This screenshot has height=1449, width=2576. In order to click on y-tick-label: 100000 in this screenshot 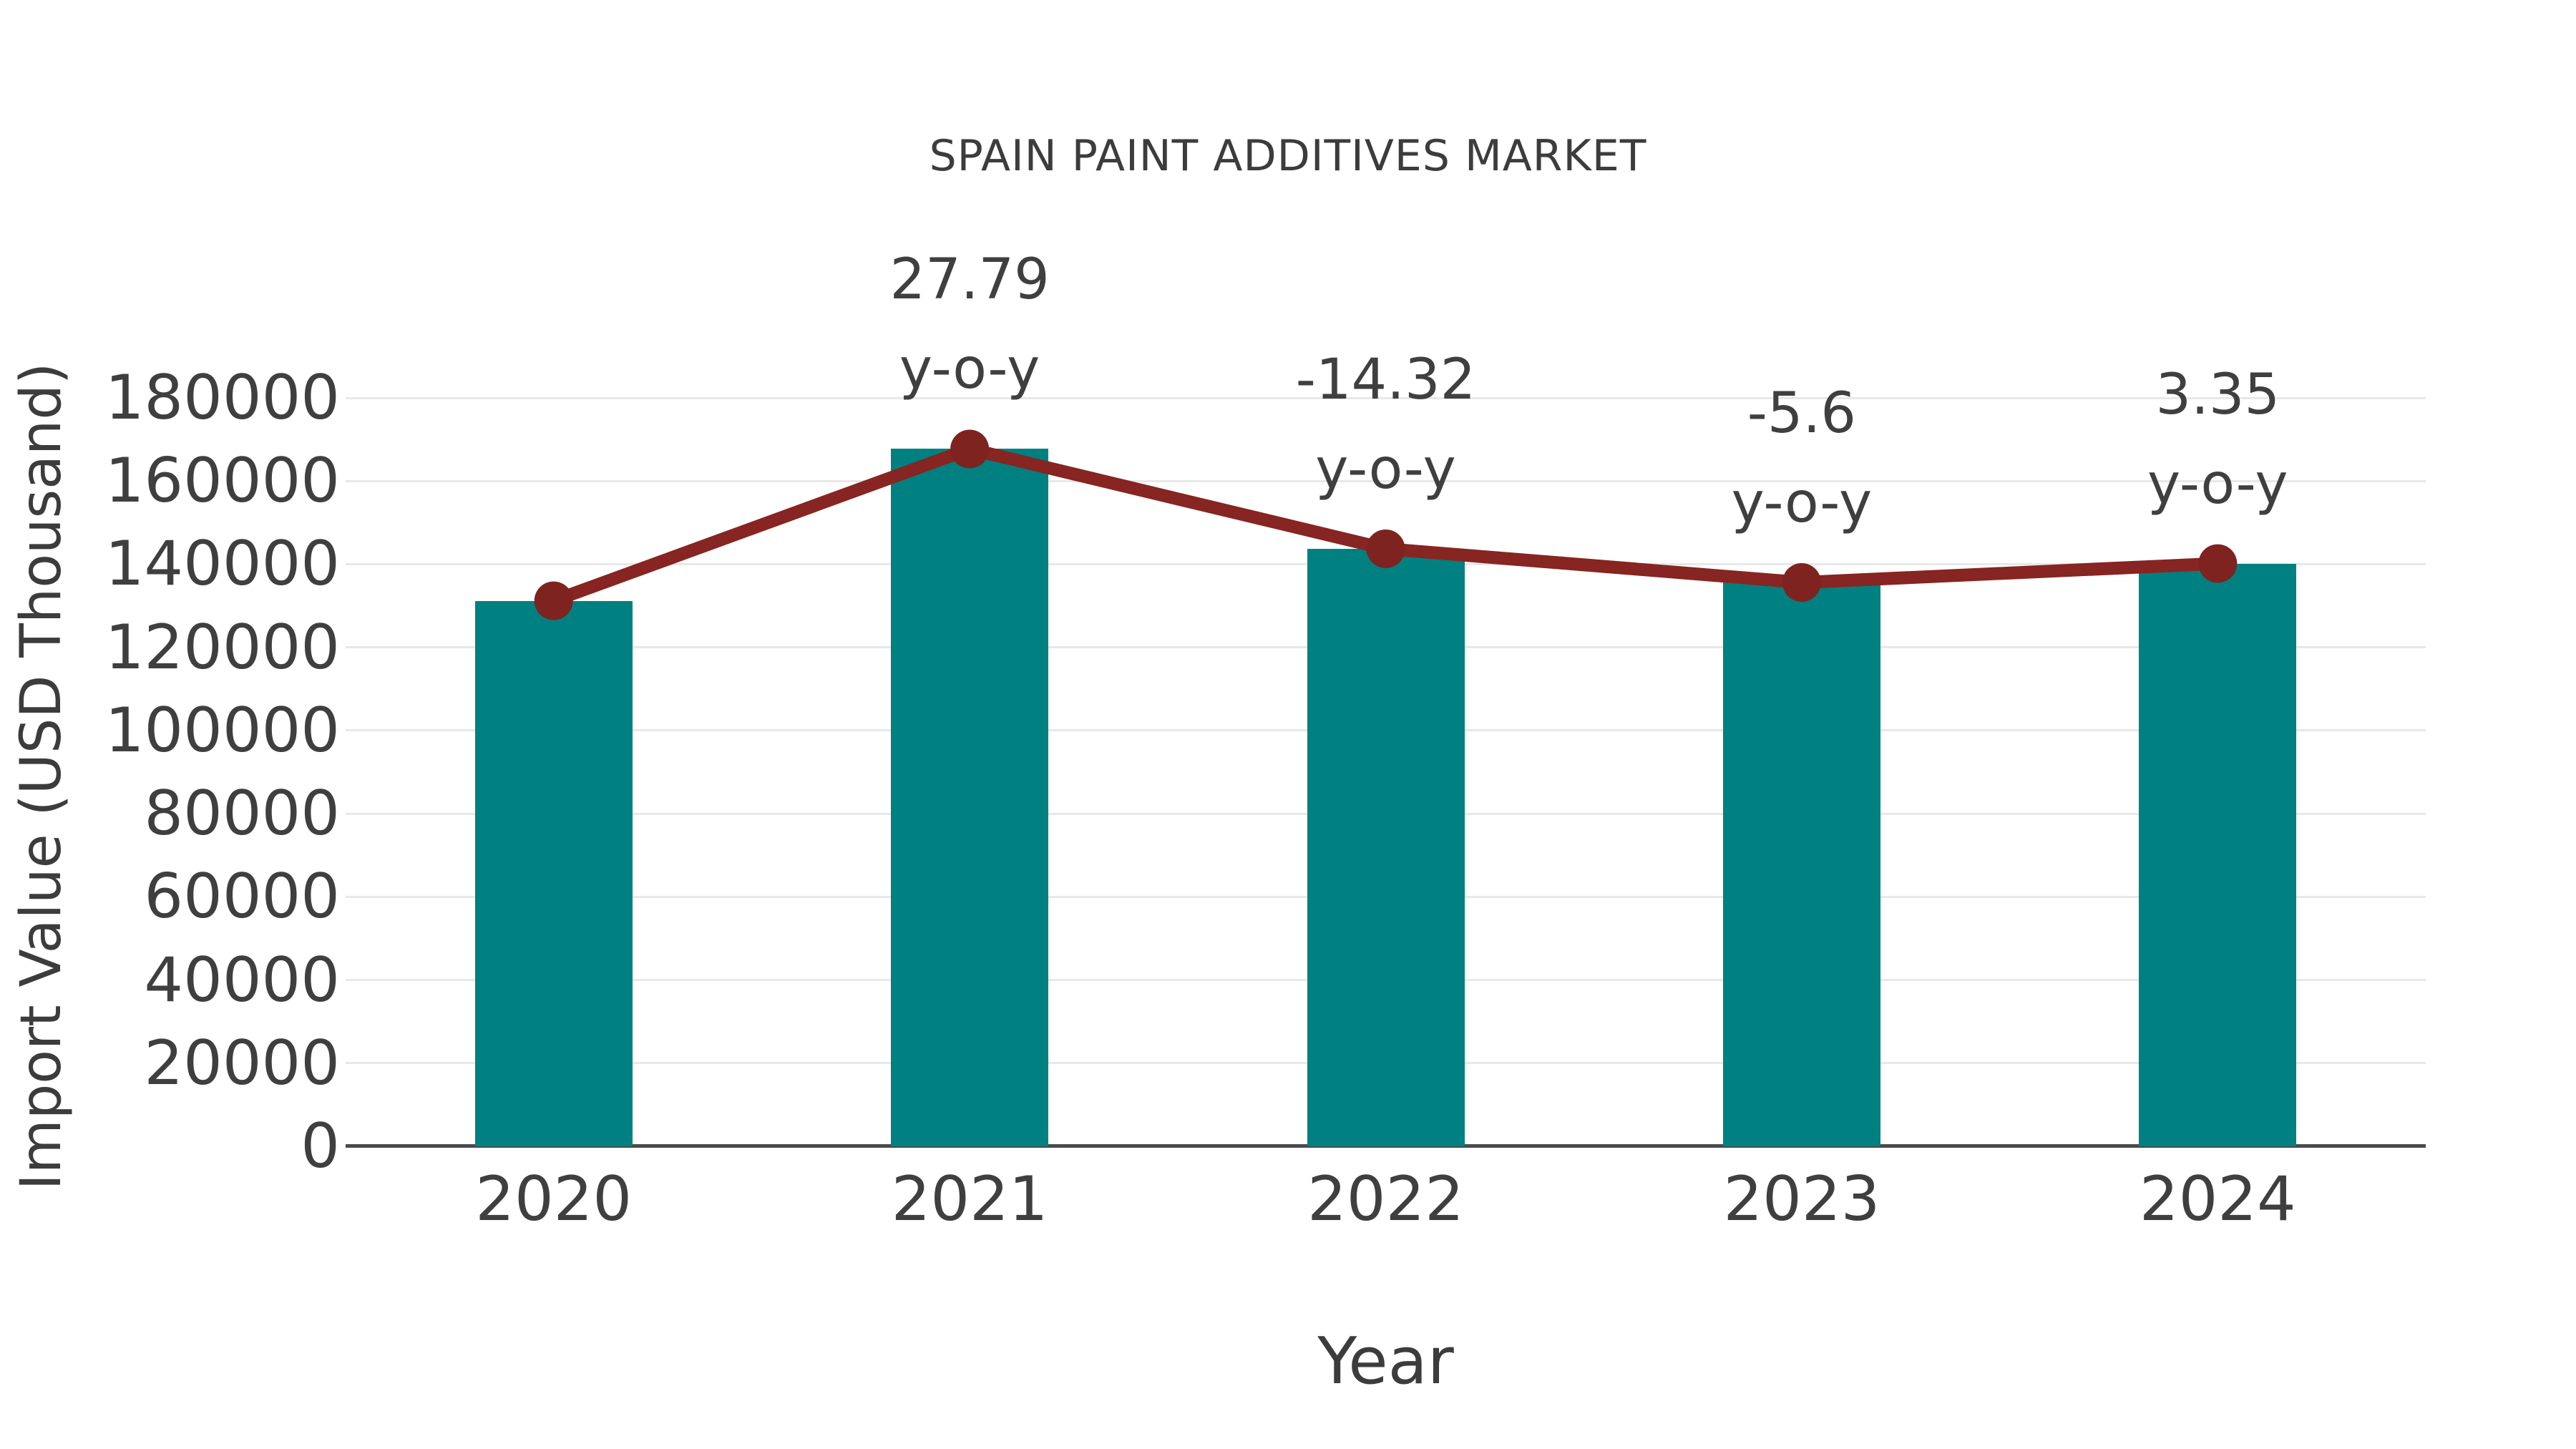, I will do `click(222, 730)`.